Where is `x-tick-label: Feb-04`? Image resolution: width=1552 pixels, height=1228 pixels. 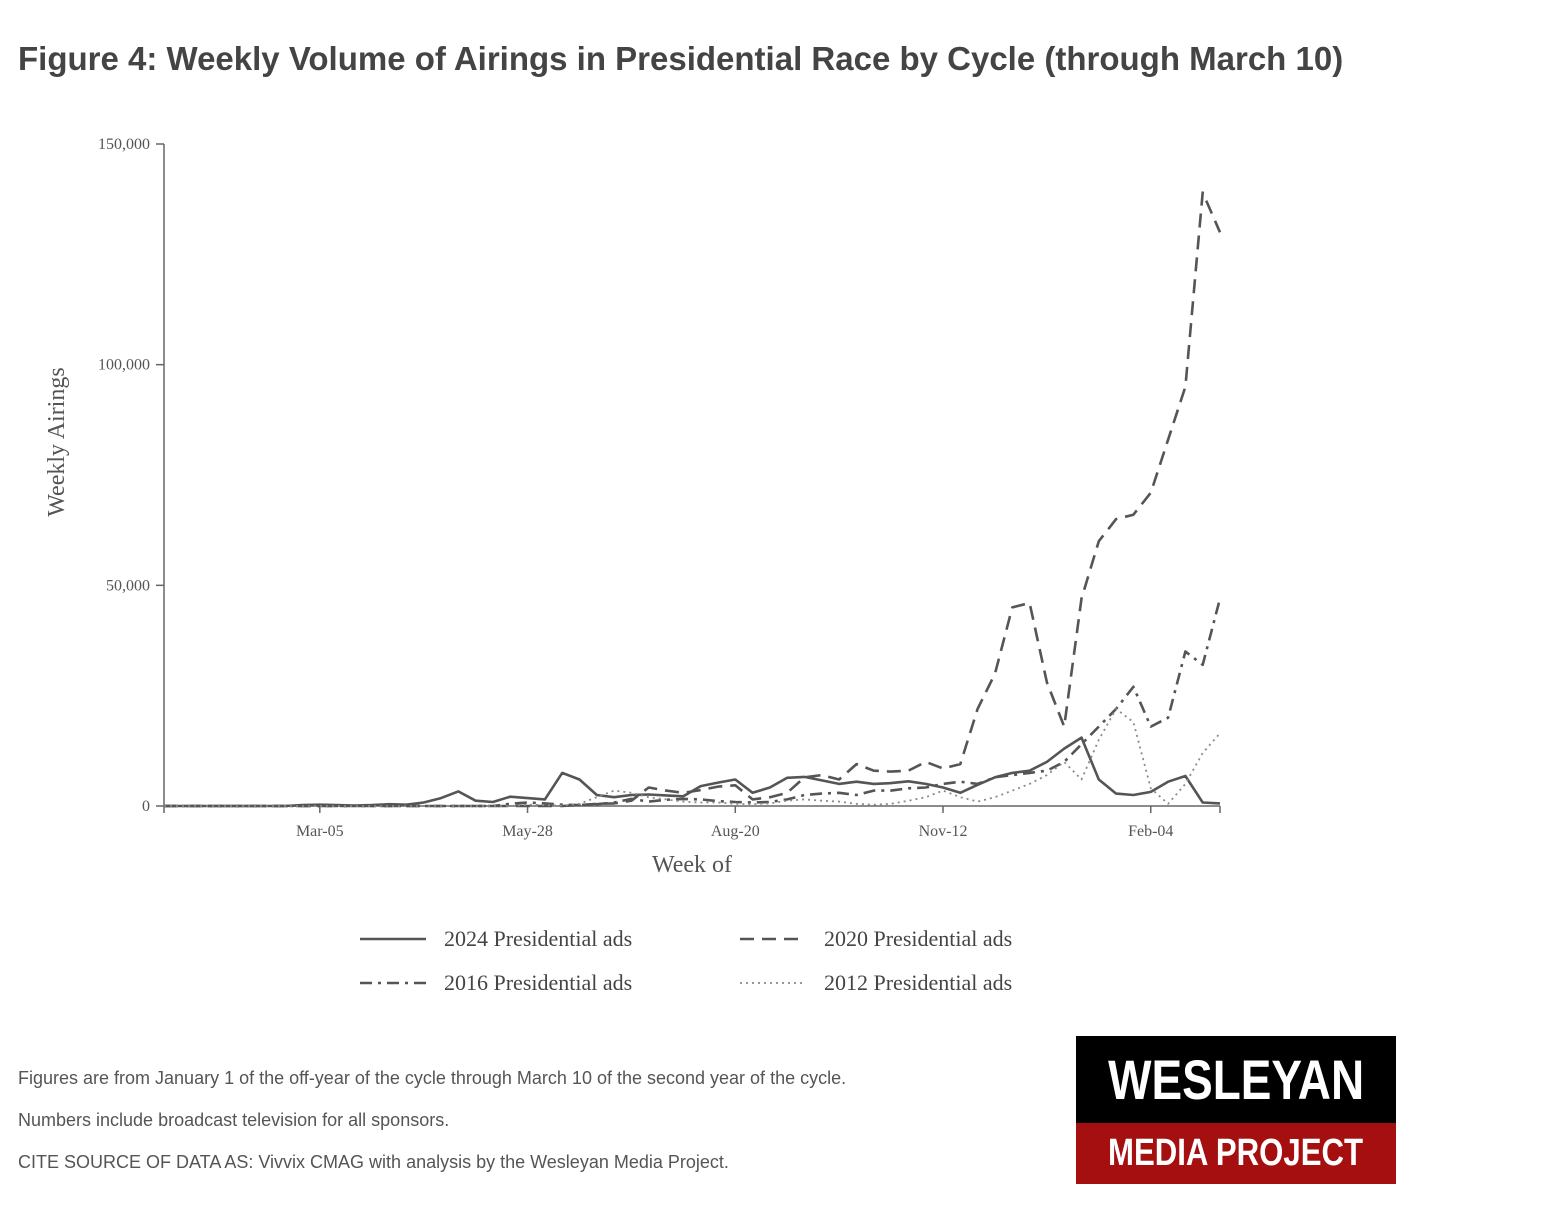
x-tick-label: Feb-04 is located at coordinates (1150, 831).